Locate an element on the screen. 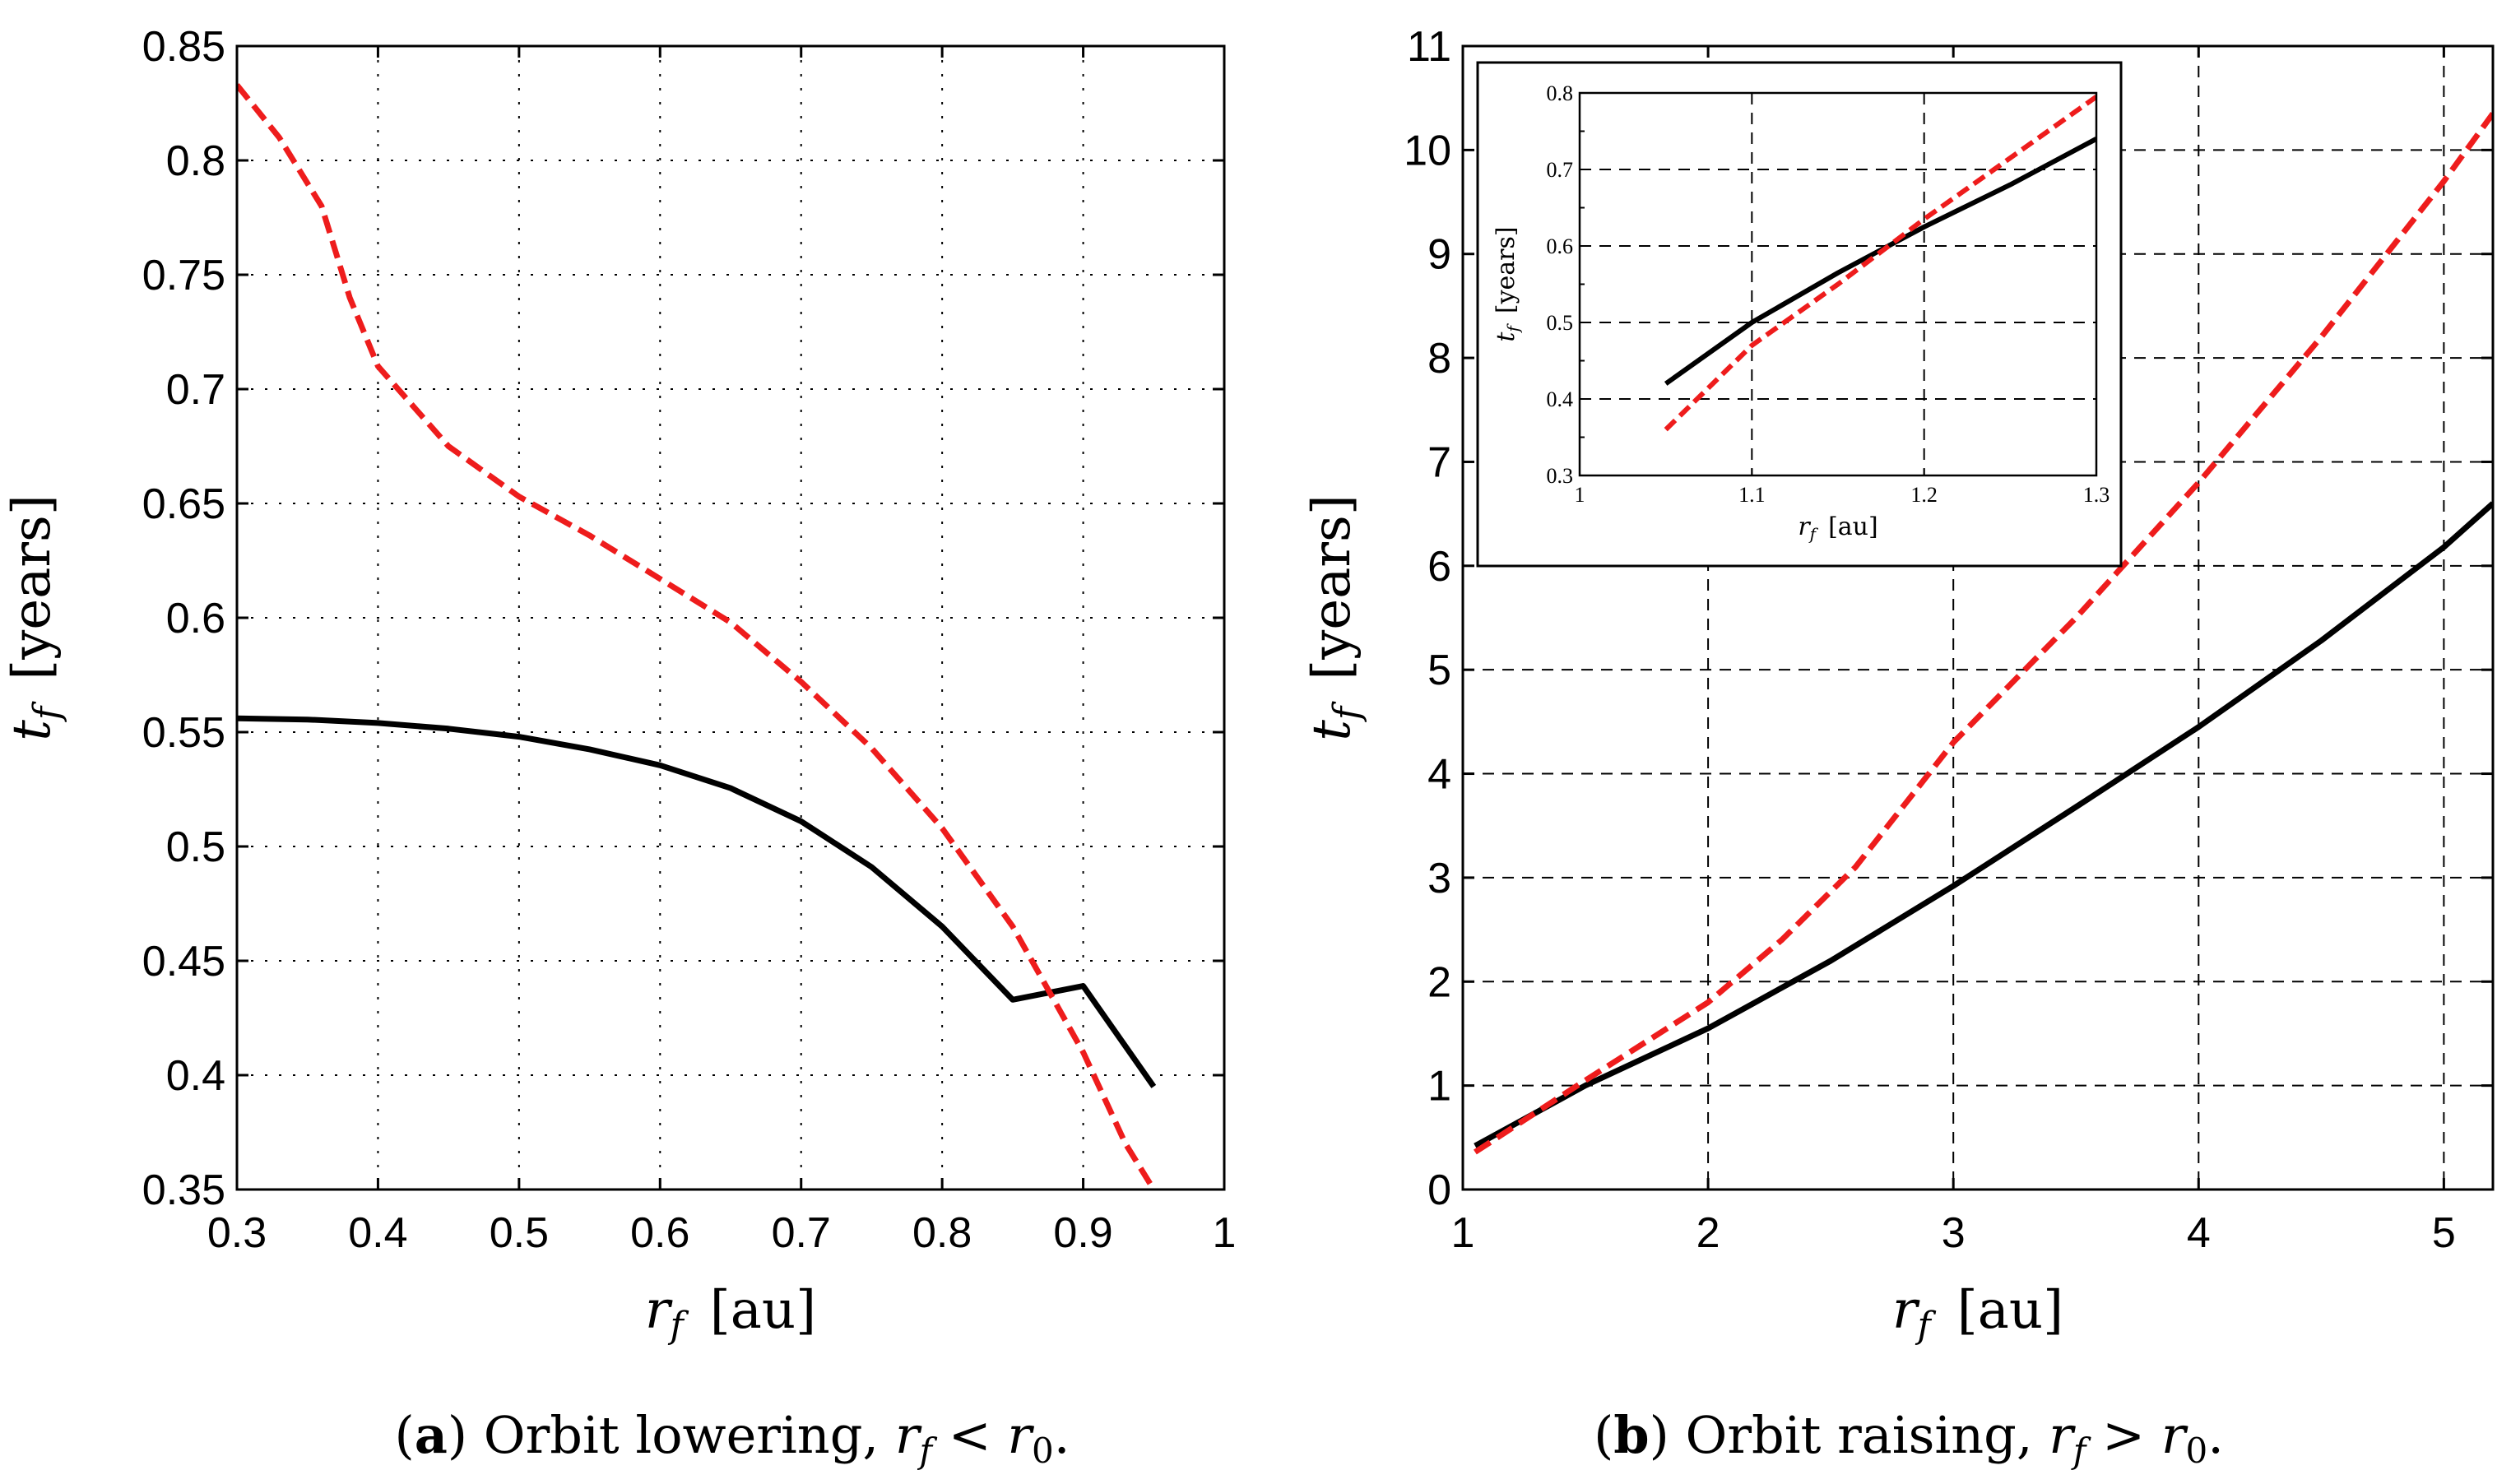  inset-y-tick-label: 0.4 is located at coordinates (1560, 399).